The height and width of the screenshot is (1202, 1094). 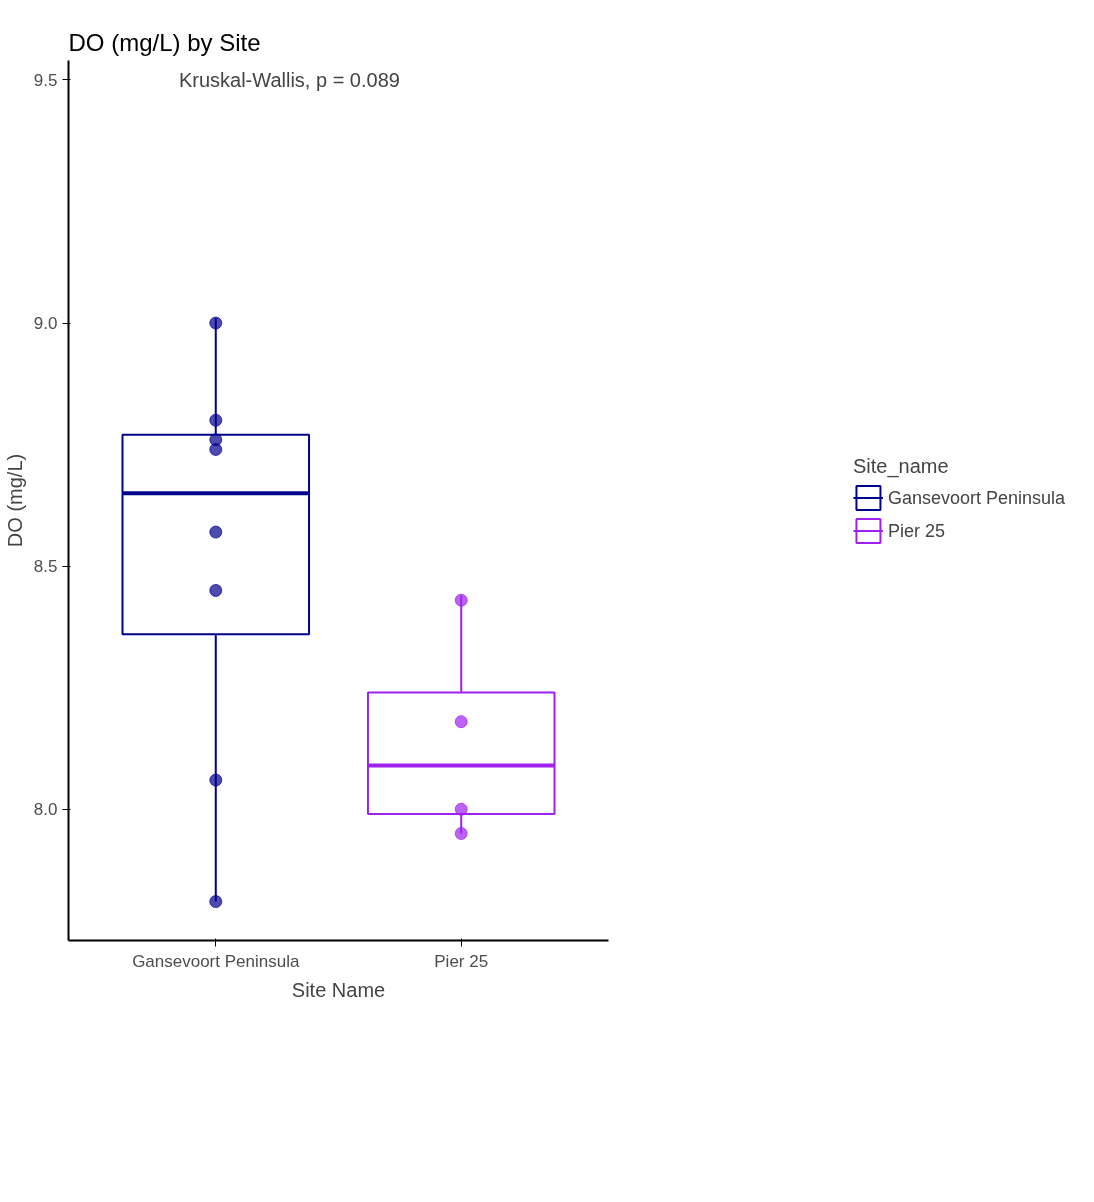 What do you see at coordinates (45, 324) in the screenshot?
I see `y-tick-label: 9.0` at bounding box center [45, 324].